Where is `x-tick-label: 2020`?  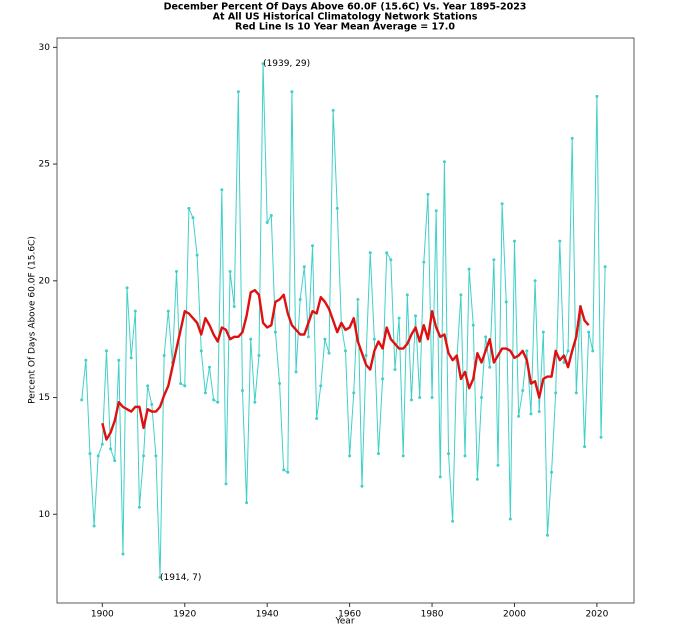 x-tick-label: 2020 is located at coordinates (596, 615).